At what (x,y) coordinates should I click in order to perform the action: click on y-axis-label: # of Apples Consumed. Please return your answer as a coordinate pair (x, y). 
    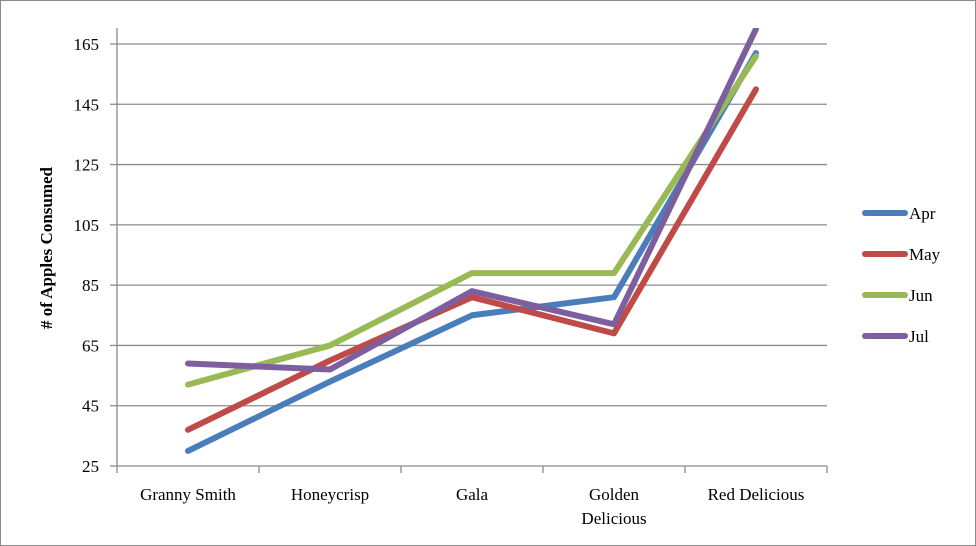
    Looking at the image, I should click on (46, 247).